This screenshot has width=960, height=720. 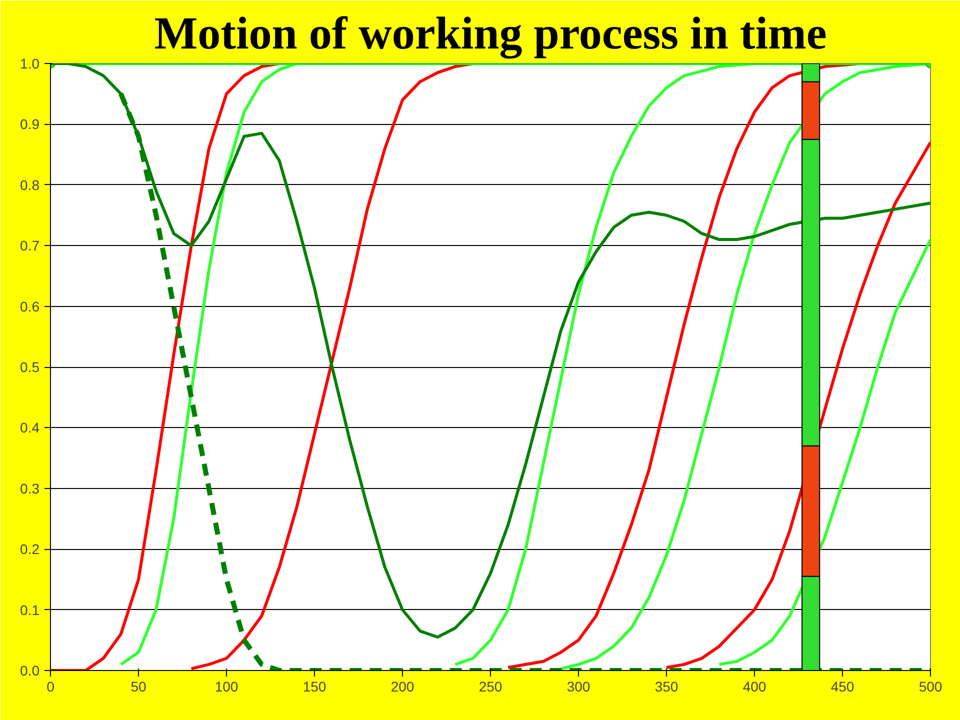 I want to click on x-tick-label: 400, so click(x=754, y=686).